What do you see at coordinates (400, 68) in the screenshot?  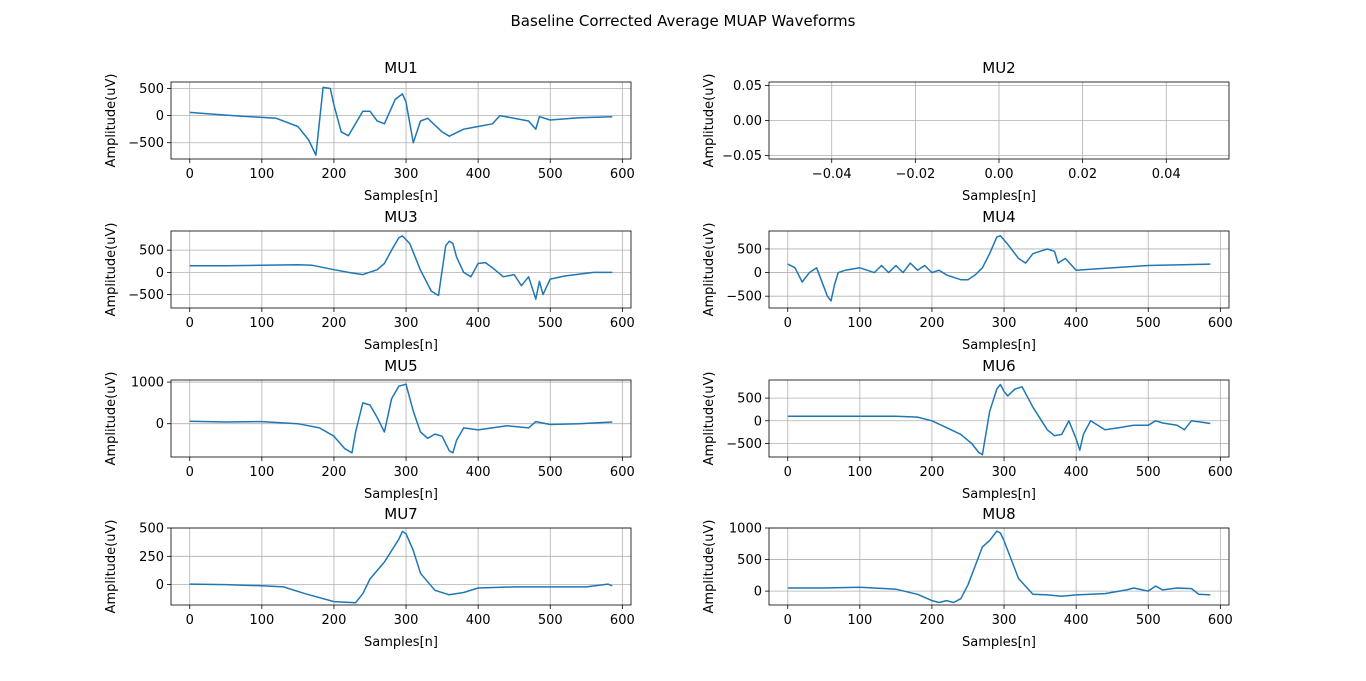 I see `subplot-title: MU1` at bounding box center [400, 68].